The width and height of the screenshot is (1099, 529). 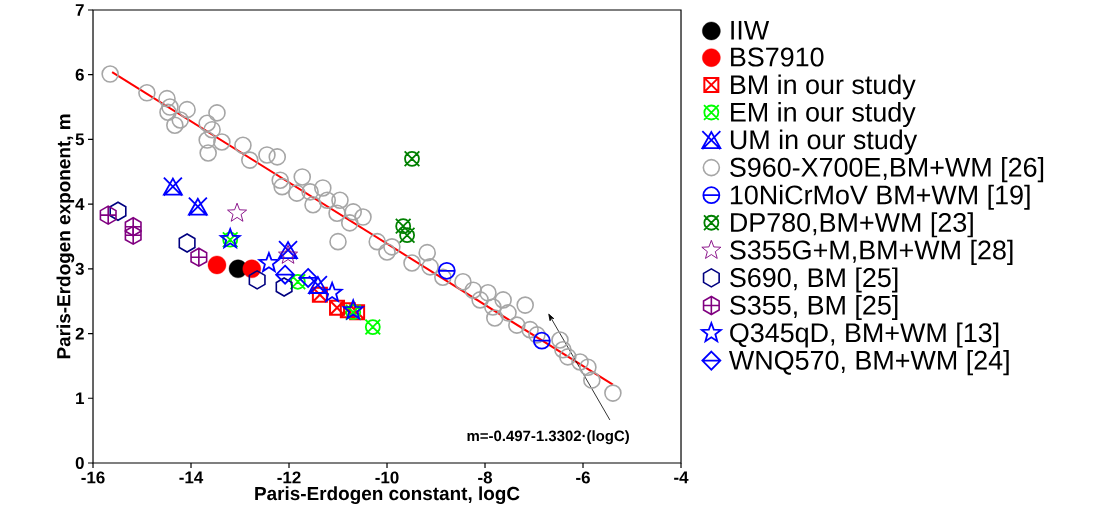 I want to click on legend-label: BM in our study, so click(x=823, y=87).